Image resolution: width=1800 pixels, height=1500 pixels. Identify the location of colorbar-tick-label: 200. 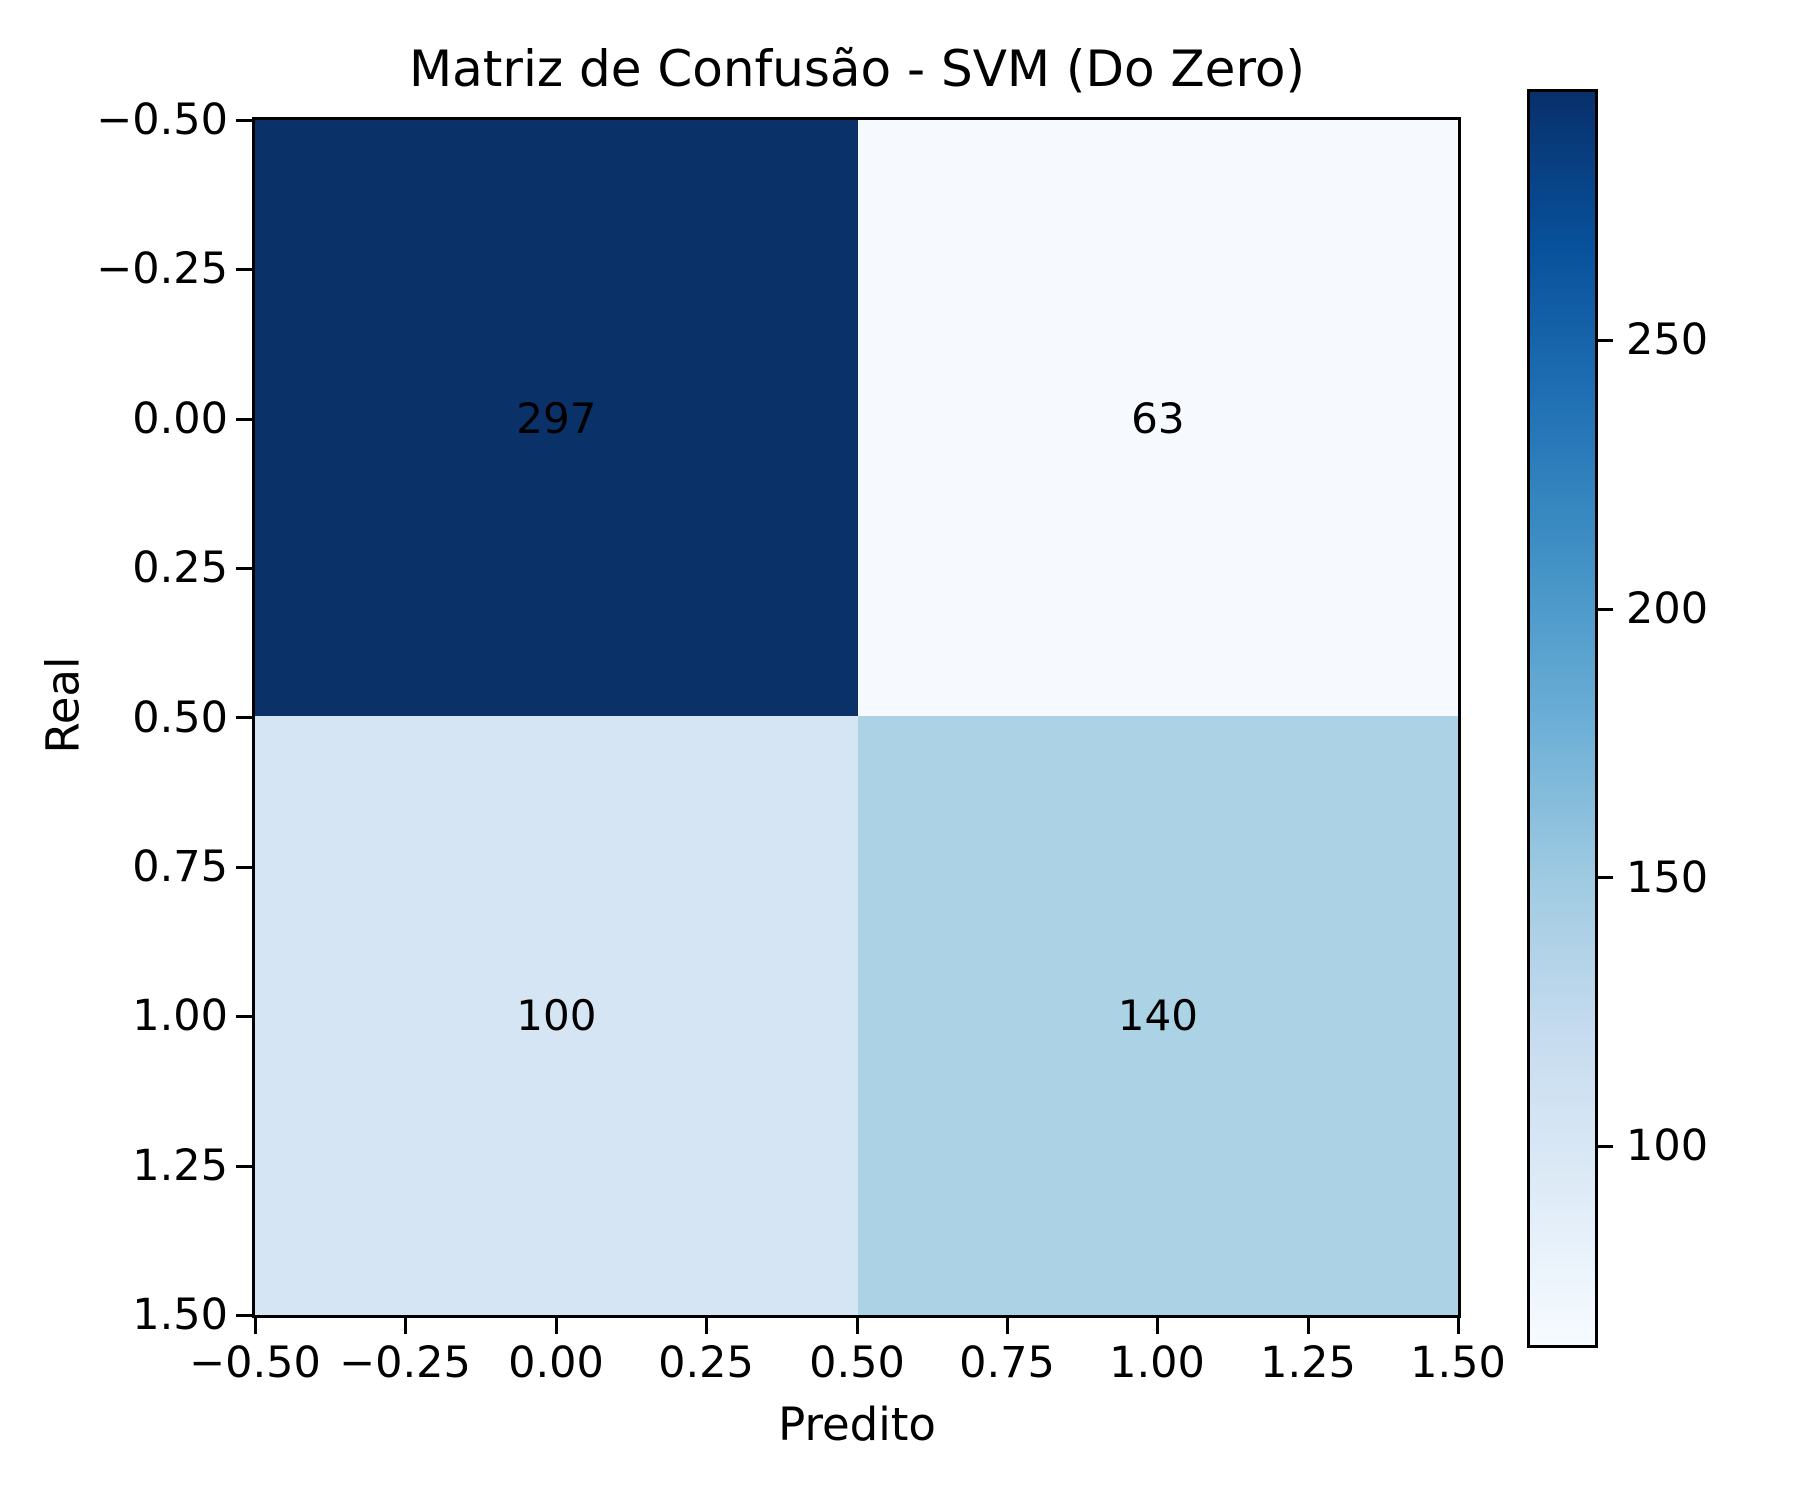
(1667, 609).